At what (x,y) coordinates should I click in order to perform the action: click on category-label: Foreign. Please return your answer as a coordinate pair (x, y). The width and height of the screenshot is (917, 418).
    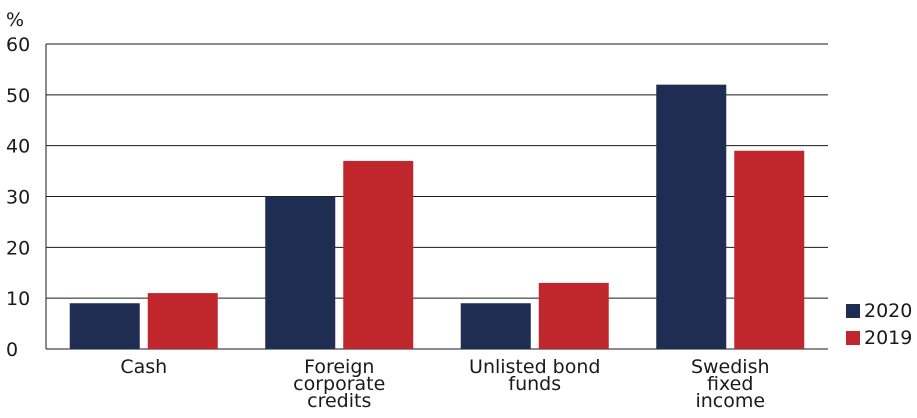
    Looking at the image, I should click on (339, 367).